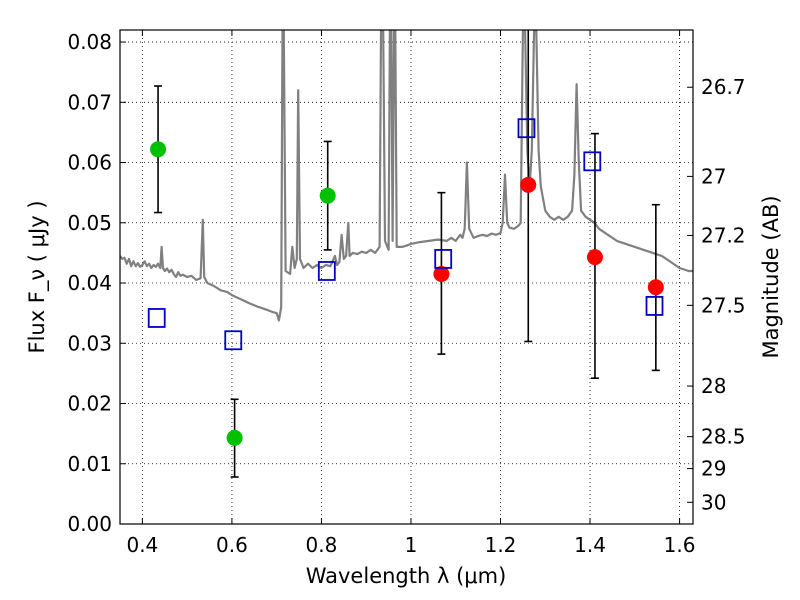  What do you see at coordinates (89, 283) in the screenshot?
I see `y-tick-label: 0.04` at bounding box center [89, 283].